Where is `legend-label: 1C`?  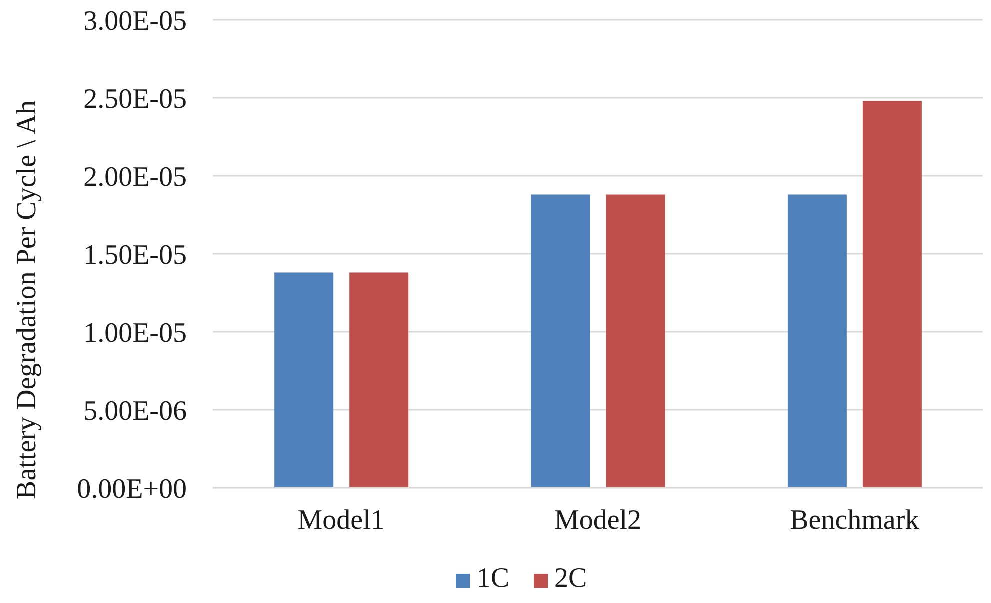 legend-label: 1C is located at coordinates (493, 578).